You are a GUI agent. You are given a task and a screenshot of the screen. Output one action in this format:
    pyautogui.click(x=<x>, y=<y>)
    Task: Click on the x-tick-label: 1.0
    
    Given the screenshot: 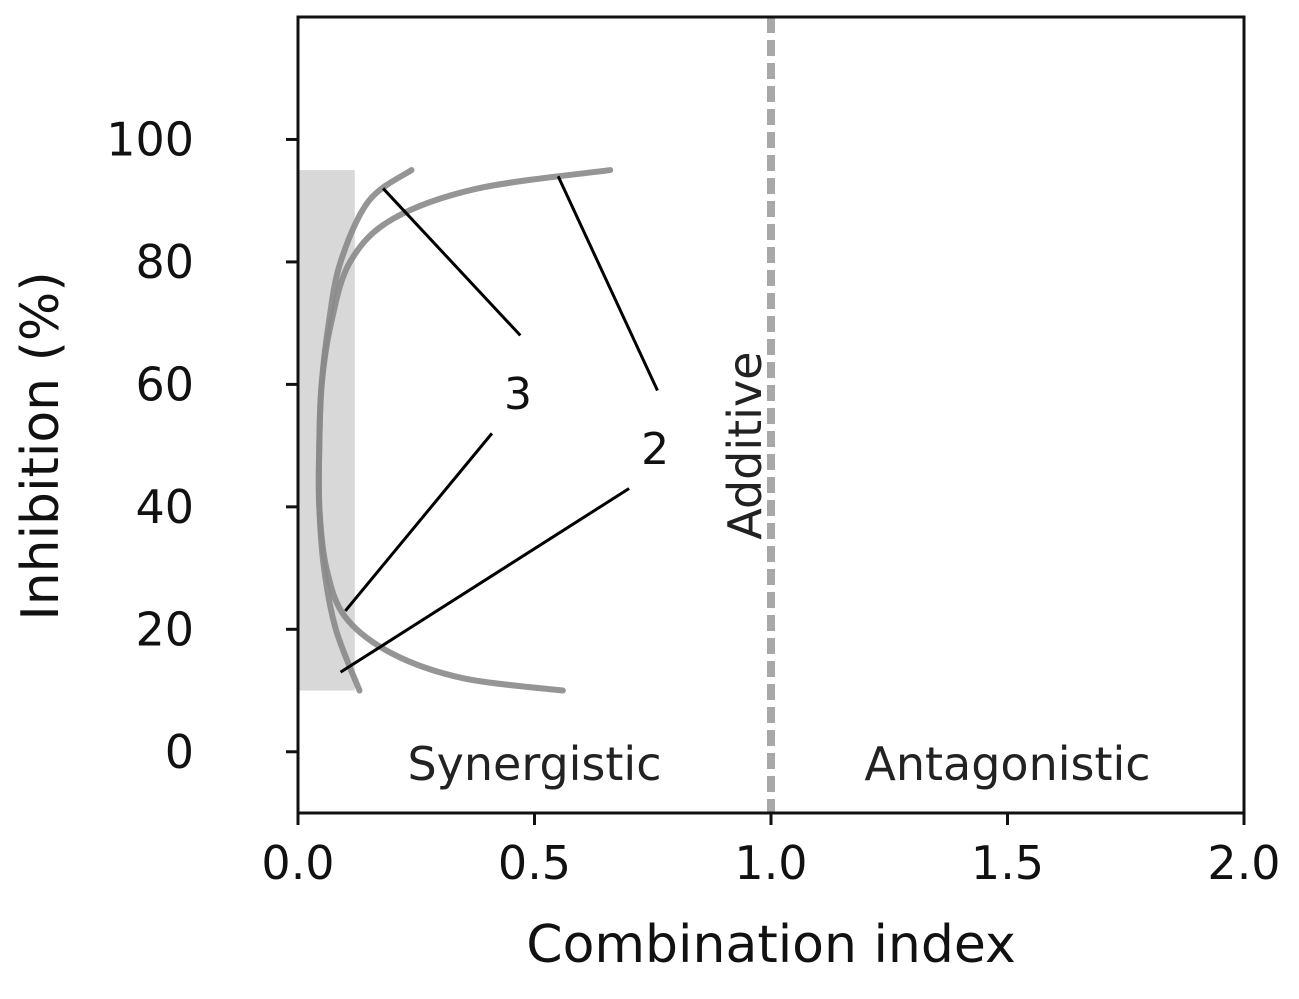 What is the action you would take?
    pyautogui.click(x=770, y=863)
    